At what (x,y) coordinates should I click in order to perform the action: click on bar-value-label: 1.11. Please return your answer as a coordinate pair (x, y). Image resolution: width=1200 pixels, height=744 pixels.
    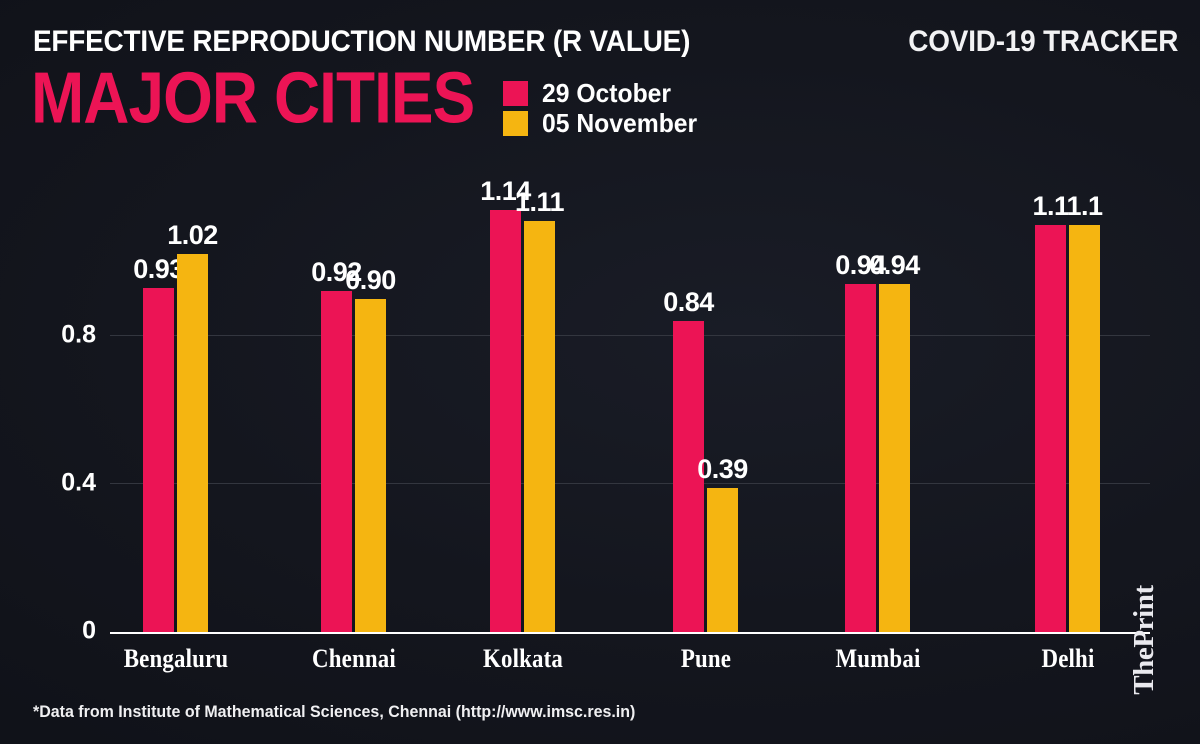
    Looking at the image, I should click on (539, 202).